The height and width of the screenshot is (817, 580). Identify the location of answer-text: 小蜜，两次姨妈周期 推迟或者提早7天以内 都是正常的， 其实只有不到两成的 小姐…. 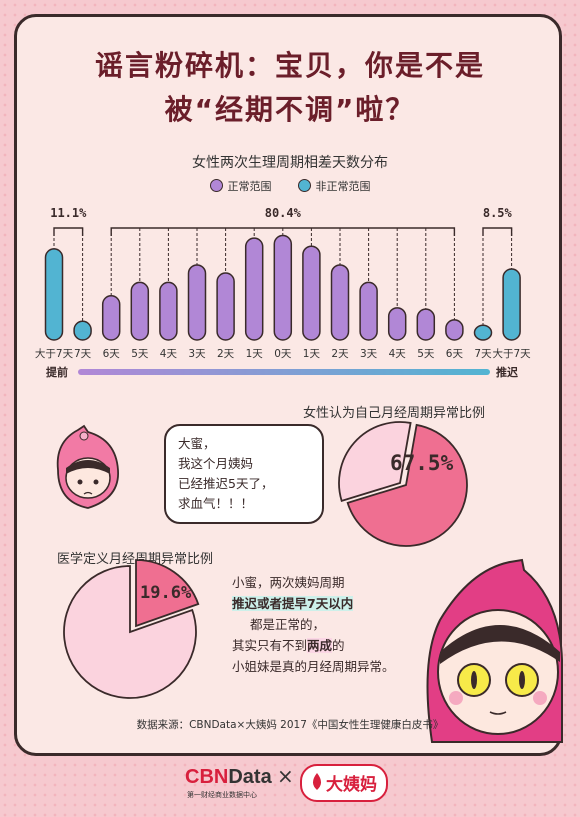
(313, 624).